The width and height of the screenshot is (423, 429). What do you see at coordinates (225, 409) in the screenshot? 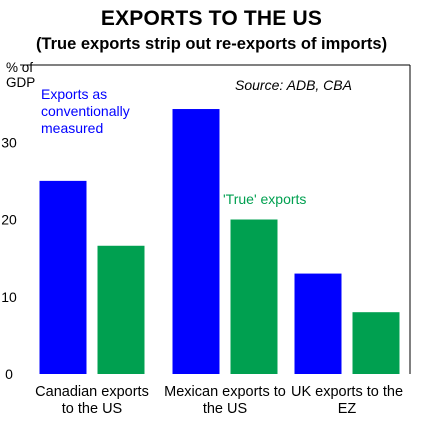
I see `x-tick-label-1-line-2: the US` at bounding box center [225, 409].